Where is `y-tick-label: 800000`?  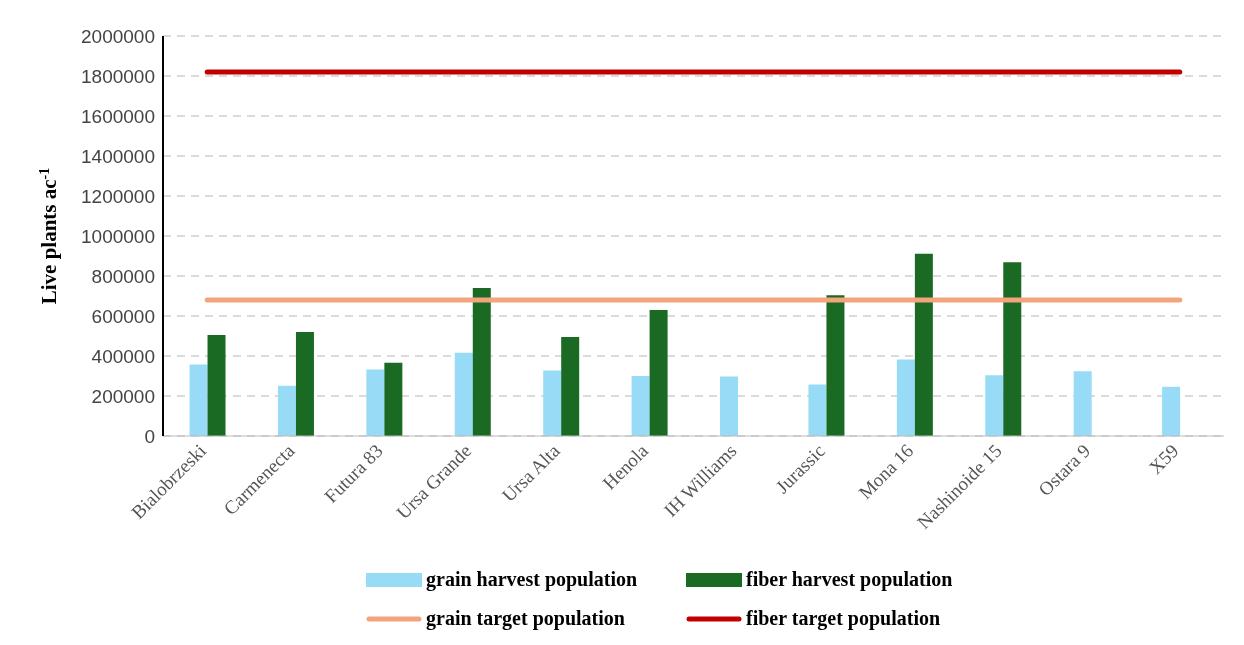
y-tick-label: 800000 is located at coordinates (123, 276).